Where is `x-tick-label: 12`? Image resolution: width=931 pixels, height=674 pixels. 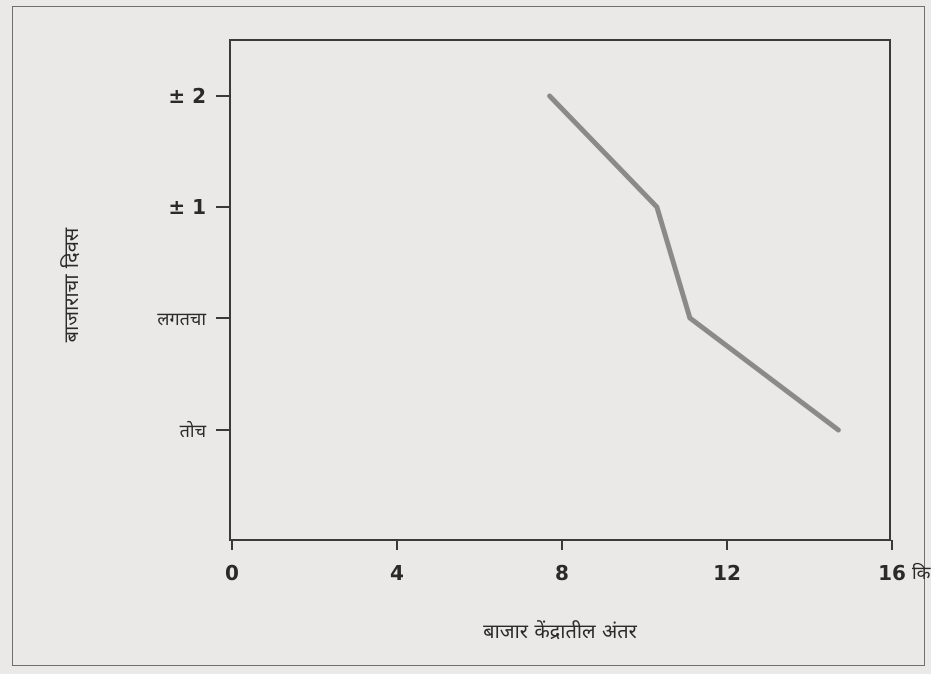
x-tick-label: 12 is located at coordinates (727, 573).